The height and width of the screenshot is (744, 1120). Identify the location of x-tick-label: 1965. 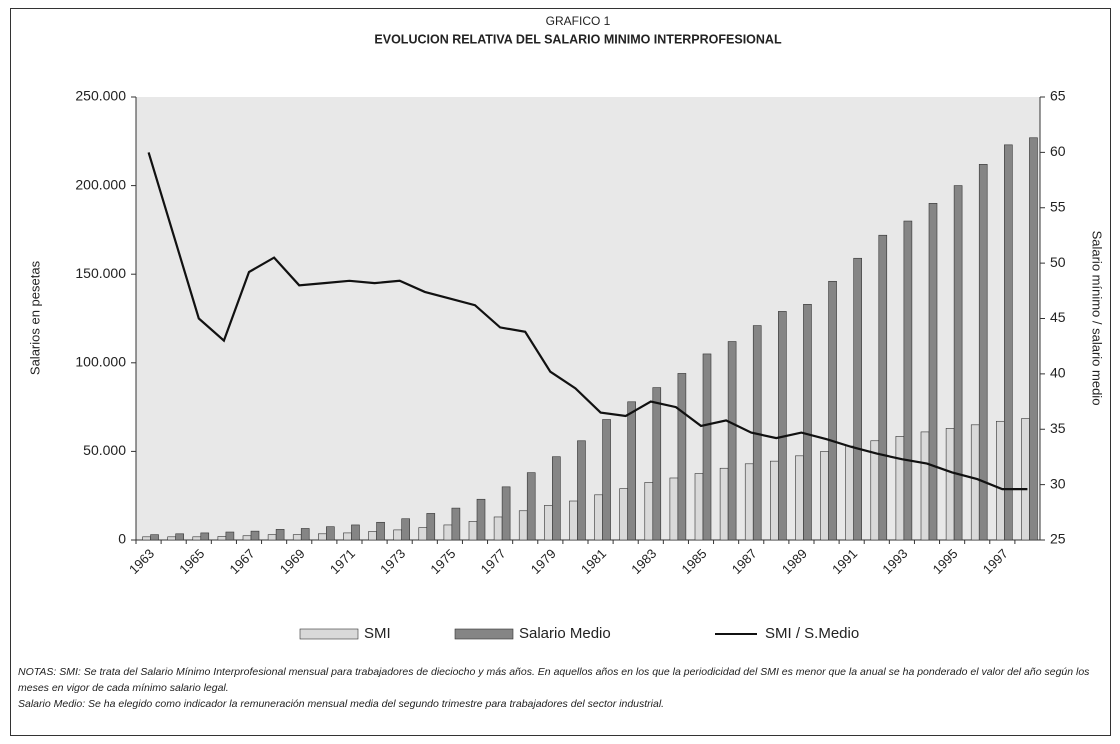
(191, 561).